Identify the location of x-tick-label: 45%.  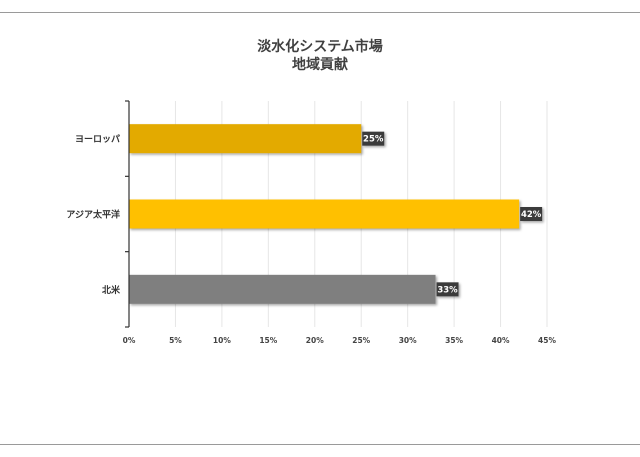
(547, 340).